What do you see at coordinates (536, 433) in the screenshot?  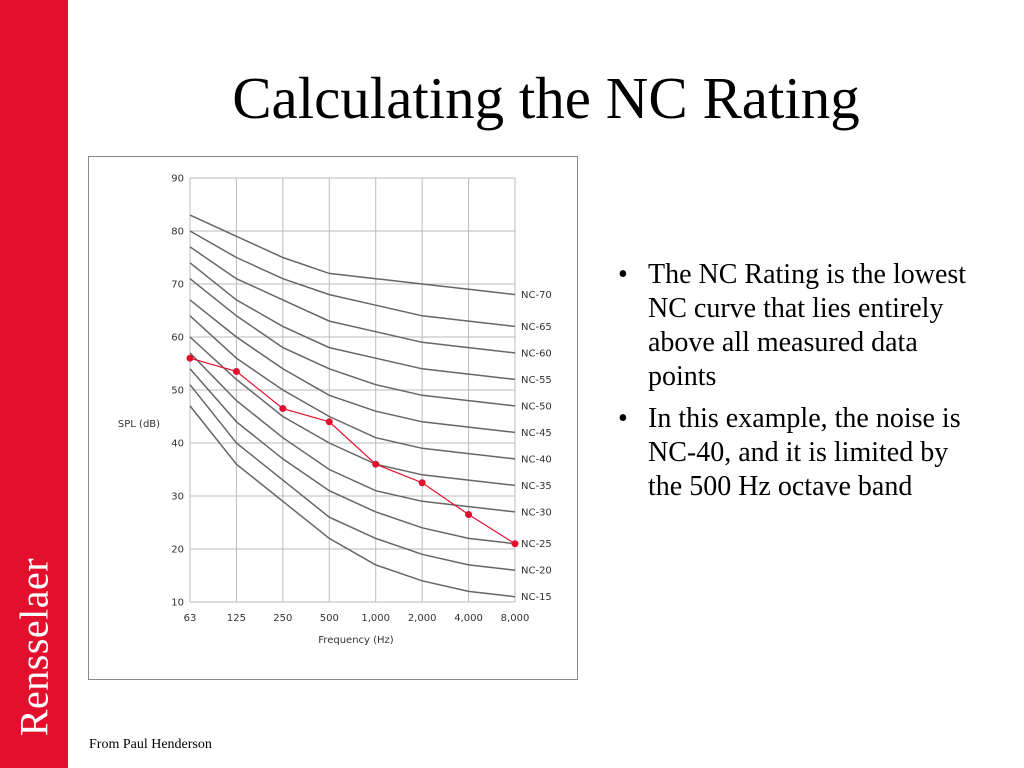 I see `nc-curve-label: NC-45` at bounding box center [536, 433].